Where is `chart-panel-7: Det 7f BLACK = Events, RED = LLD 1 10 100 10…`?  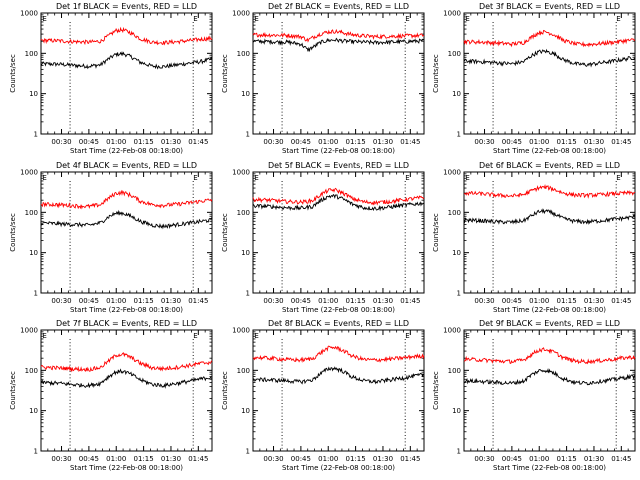
chart-panel-7: Det 7f BLACK = Events, RED = LLD 1 10 100 10… is located at coordinates (111, 395).